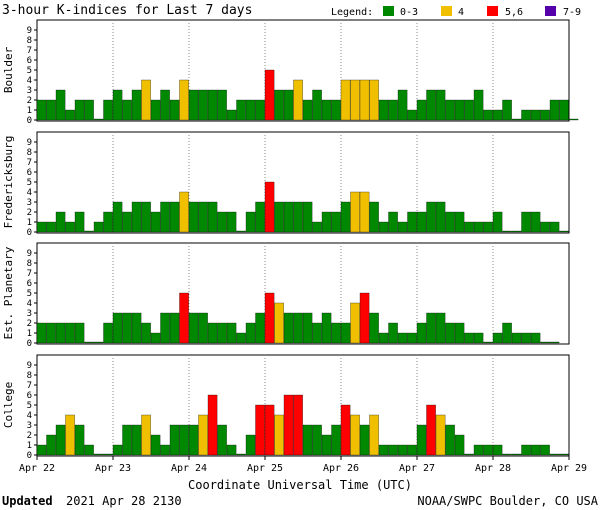 The width and height of the screenshot is (600, 510). What do you see at coordinates (514, 12) in the screenshot?
I see `legend-label-3: 5,6` at bounding box center [514, 12].